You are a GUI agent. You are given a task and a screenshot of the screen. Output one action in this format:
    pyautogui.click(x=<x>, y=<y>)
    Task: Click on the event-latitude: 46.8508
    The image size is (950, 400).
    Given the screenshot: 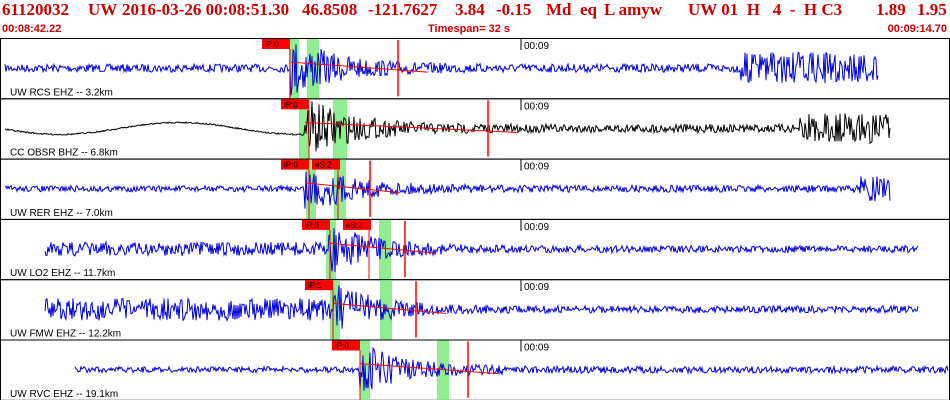 What is the action you would take?
    pyautogui.click(x=330, y=9)
    